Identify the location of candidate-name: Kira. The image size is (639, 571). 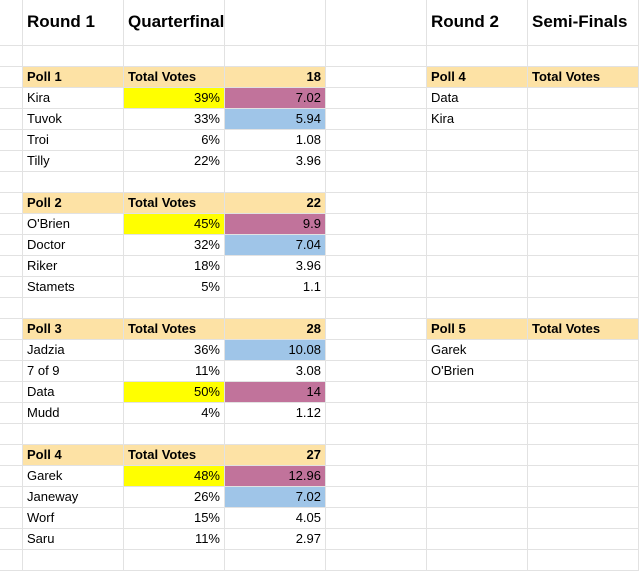
(477, 119).